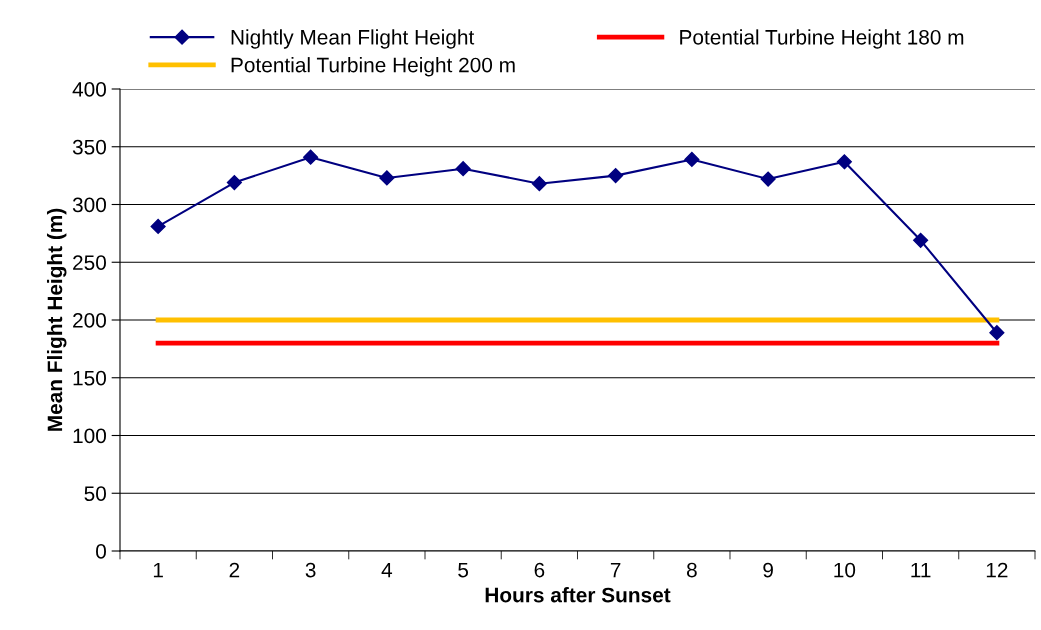 Image resolution: width=1041 pixels, height=630 pixels. What do you see at coordinates (463, 570) in the screenshot?
I see `x-tick-label: 5` at bounding box center [463, 570].